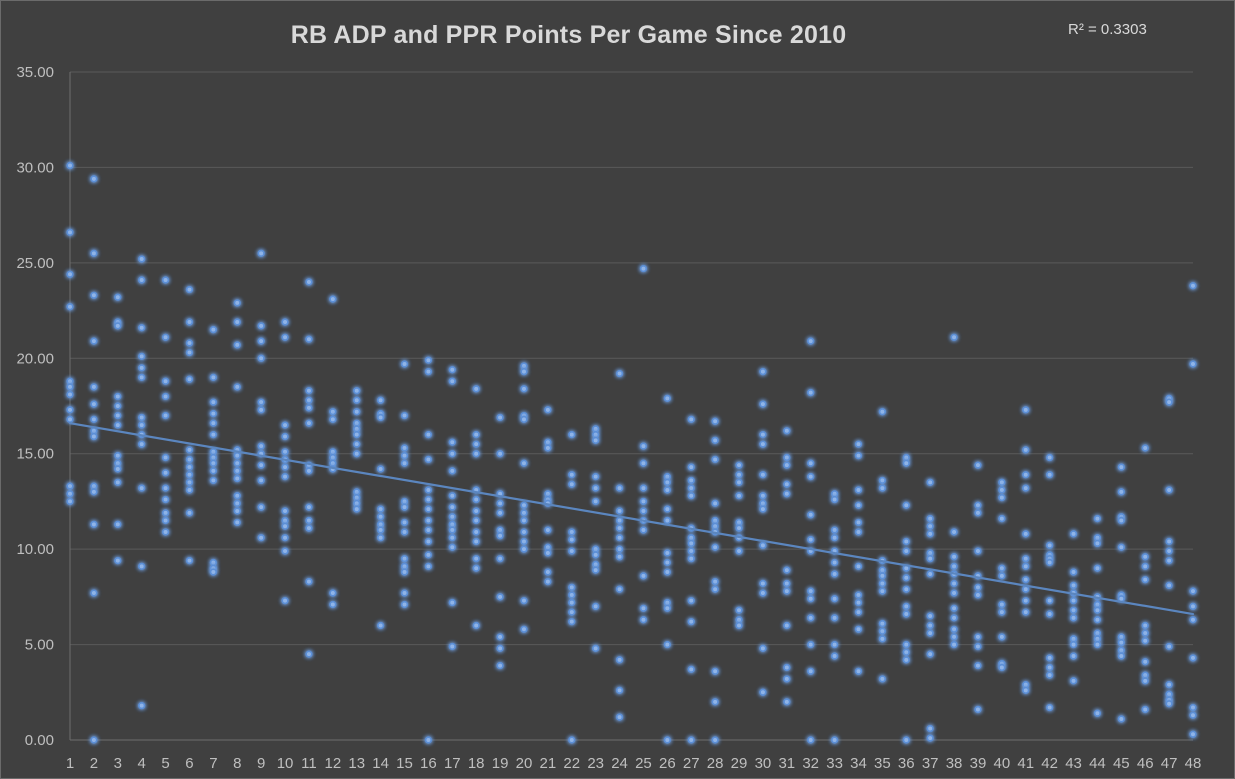  I want to click on x-tick-label: 25, so click(643, 763).